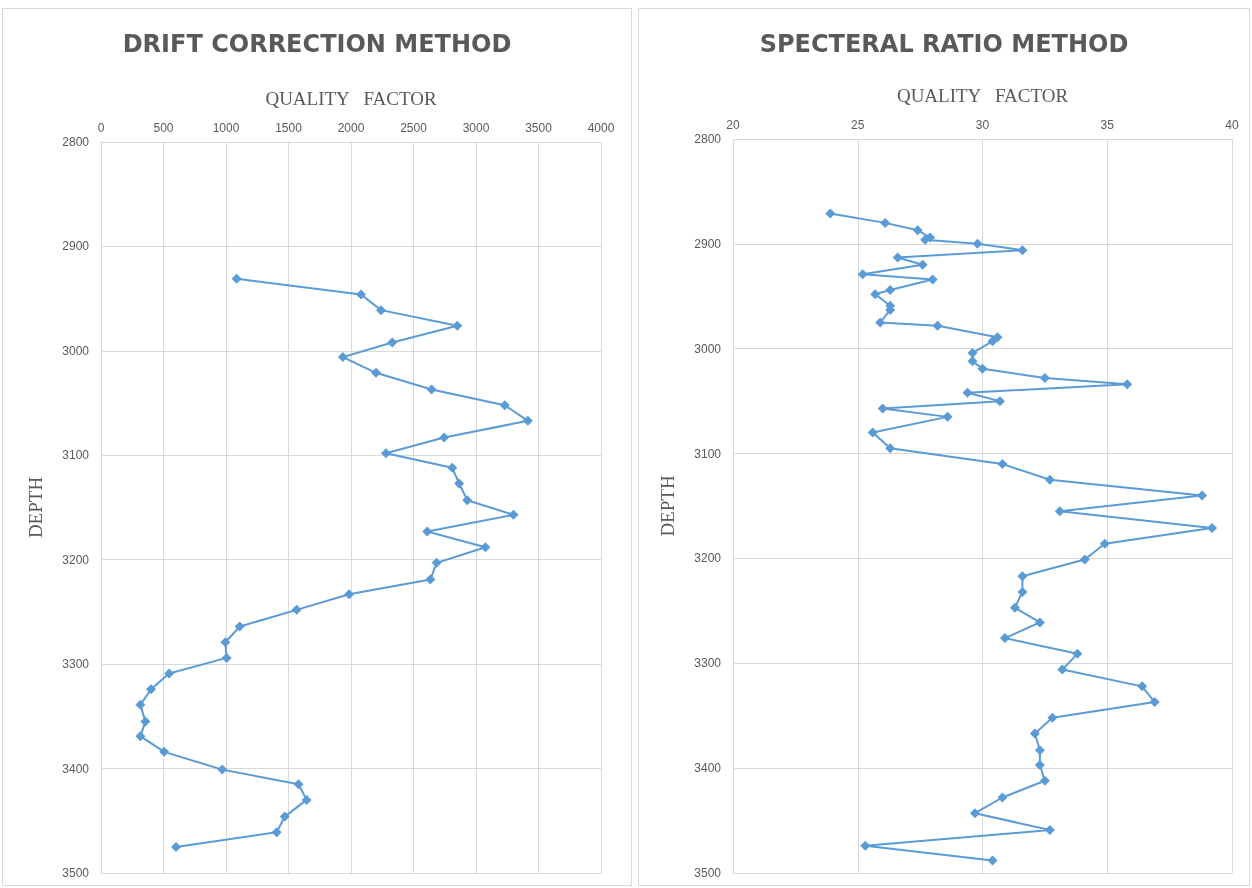 The width and height of the screenshot is (1252, 888). What do you see at coordinates (601, 128) in the screenshot?
I see `x-tick-label: 4000` at bounding box center [601, 128].